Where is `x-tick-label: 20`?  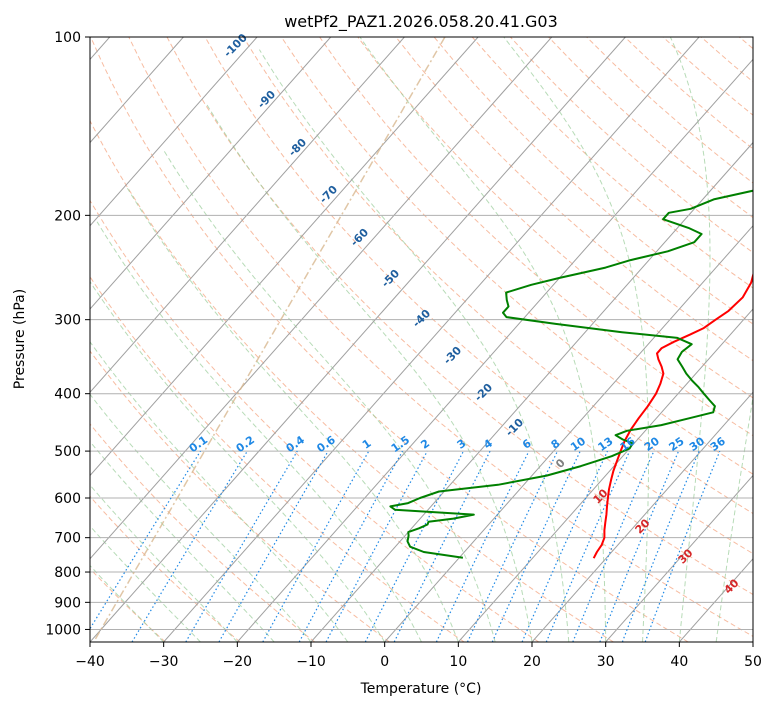 x-tick-label: 20 is located at coordinates (532, 662).